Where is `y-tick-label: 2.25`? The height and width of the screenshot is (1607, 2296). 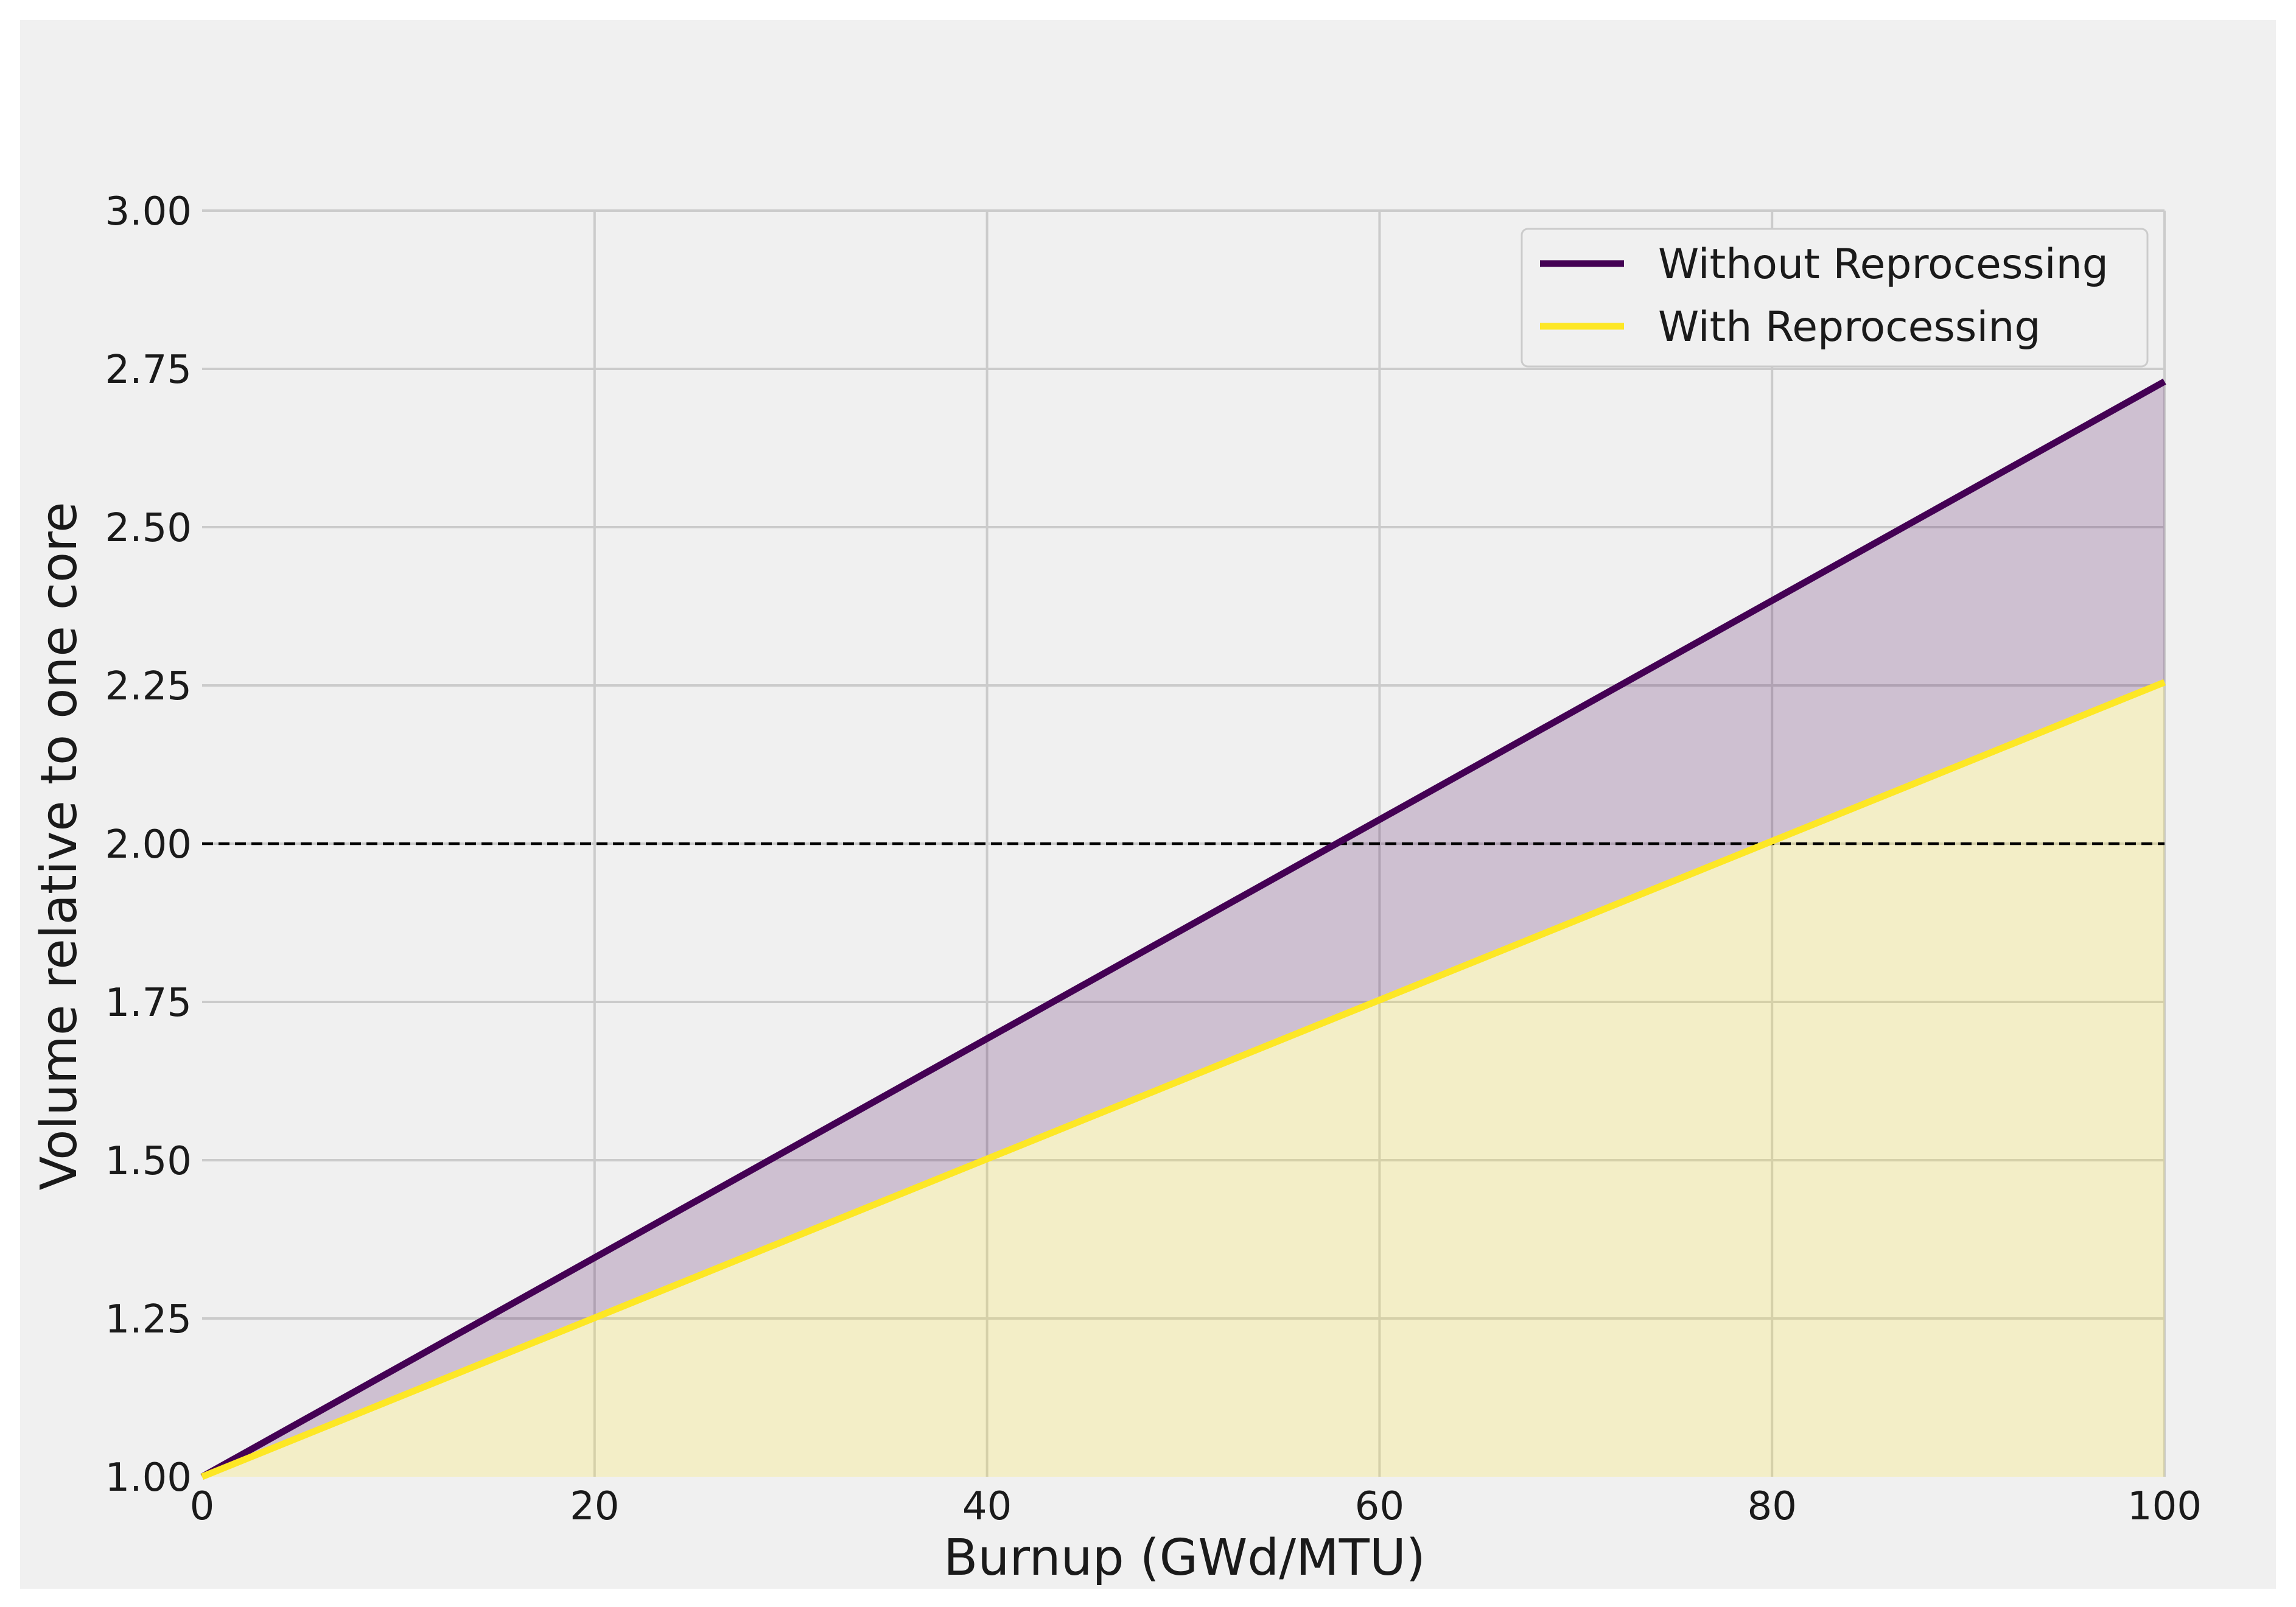
y-tick-label: 2.25 is located at coordinates (148, 686).